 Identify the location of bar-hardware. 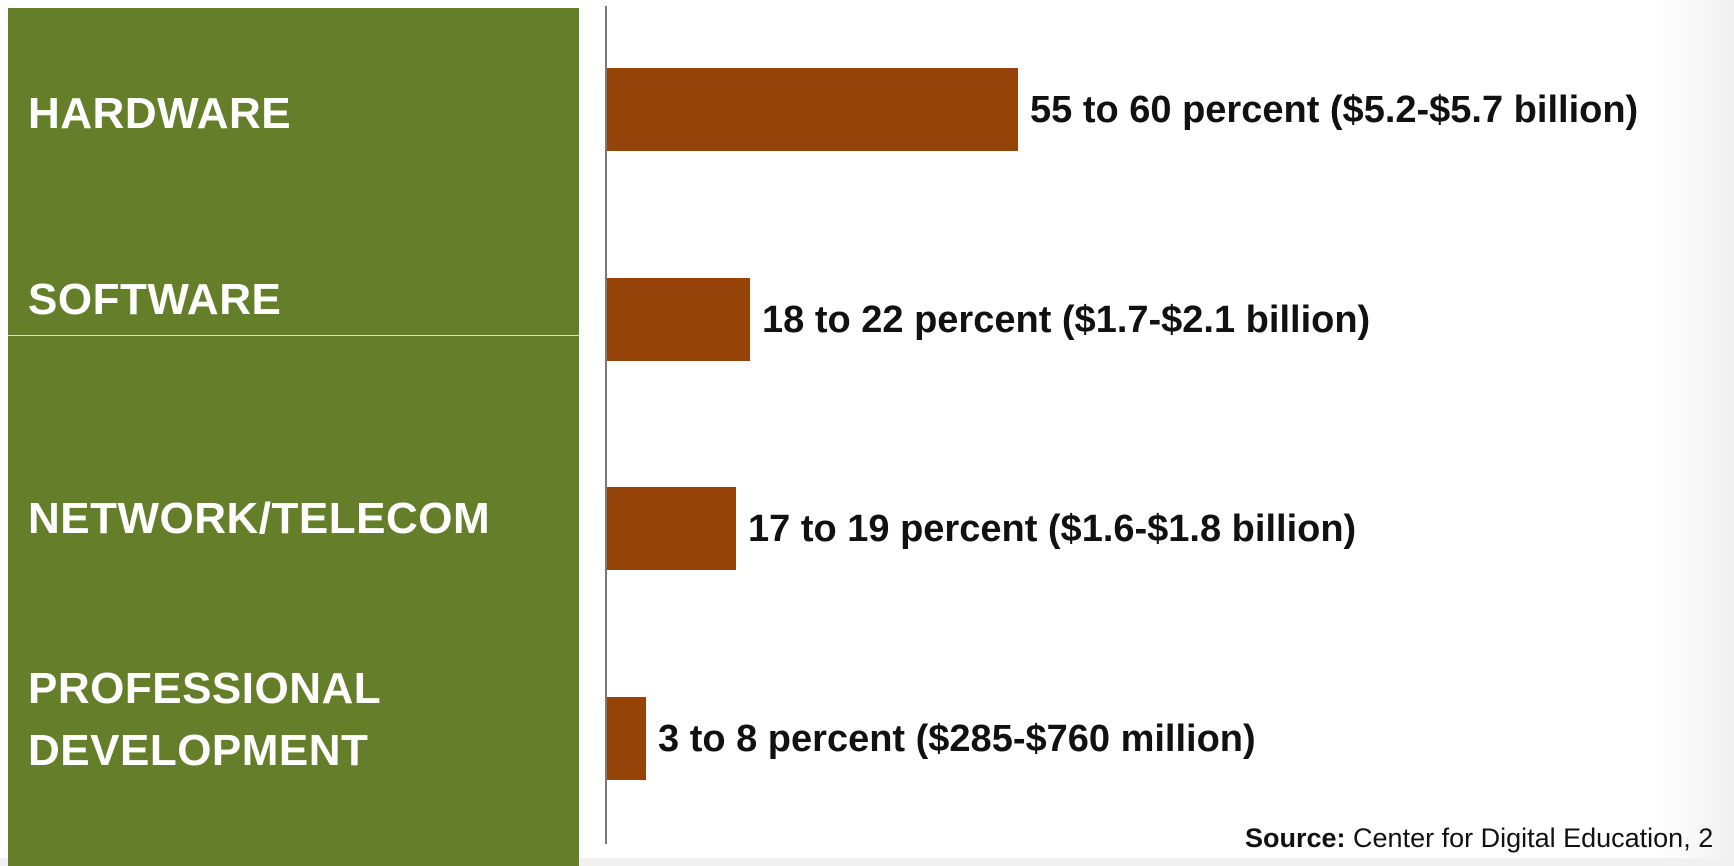
(812, 109).